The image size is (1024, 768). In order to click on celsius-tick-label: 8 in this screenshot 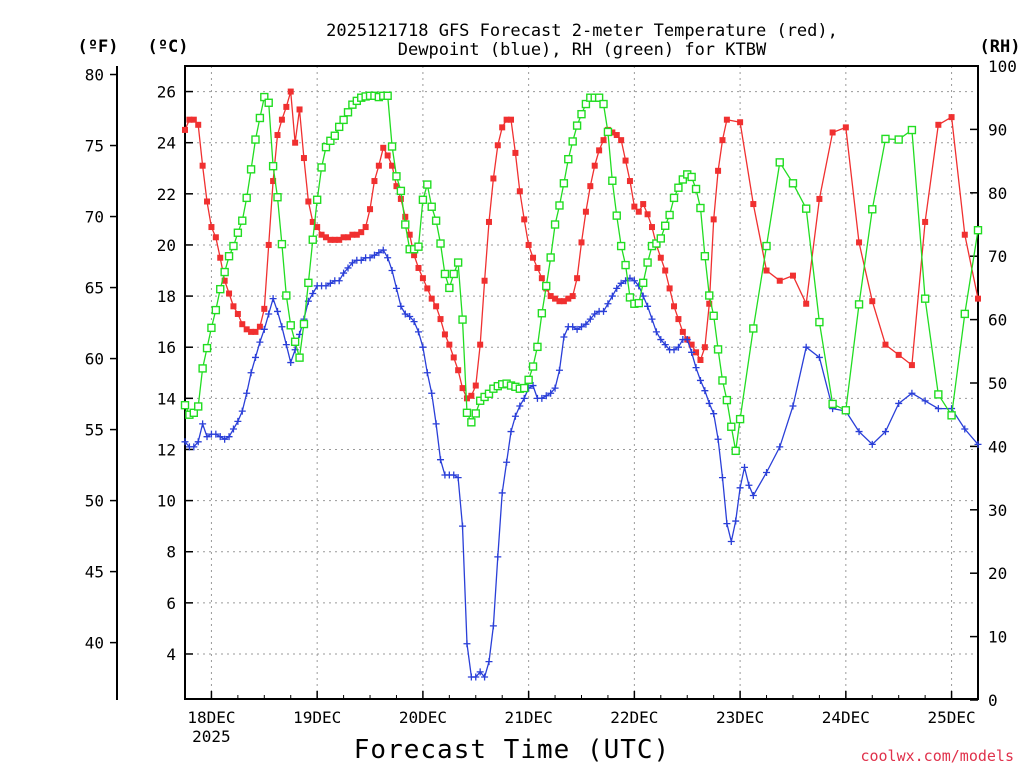, I will do `click(171, 552)`.